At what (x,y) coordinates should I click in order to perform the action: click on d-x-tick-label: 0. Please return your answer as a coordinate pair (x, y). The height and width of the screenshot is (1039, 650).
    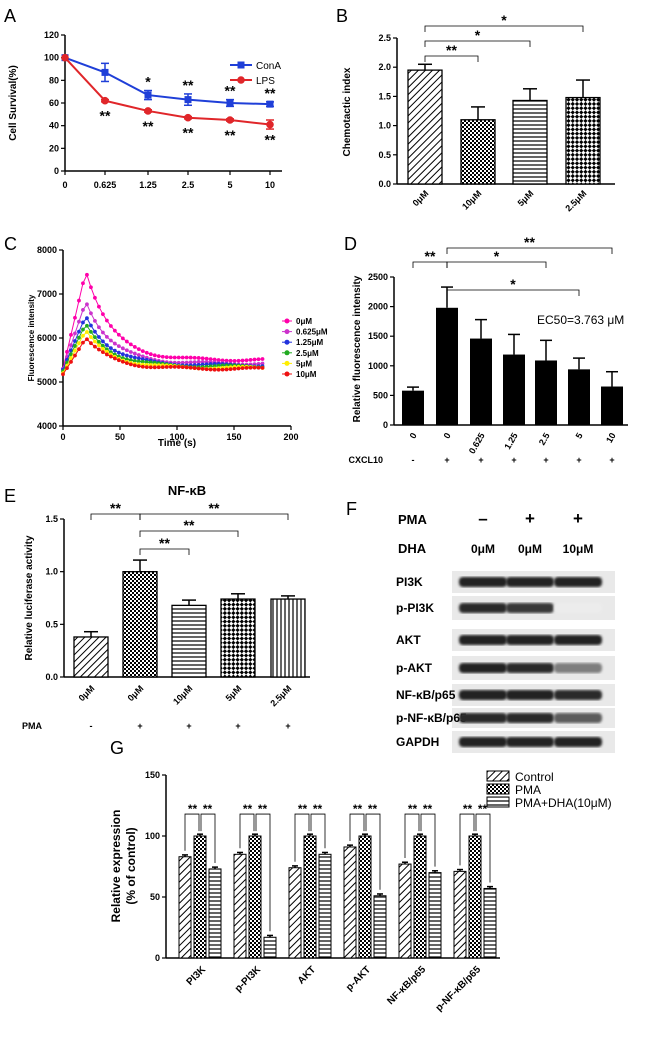
    Looking at the image, I should click on (447, 435).